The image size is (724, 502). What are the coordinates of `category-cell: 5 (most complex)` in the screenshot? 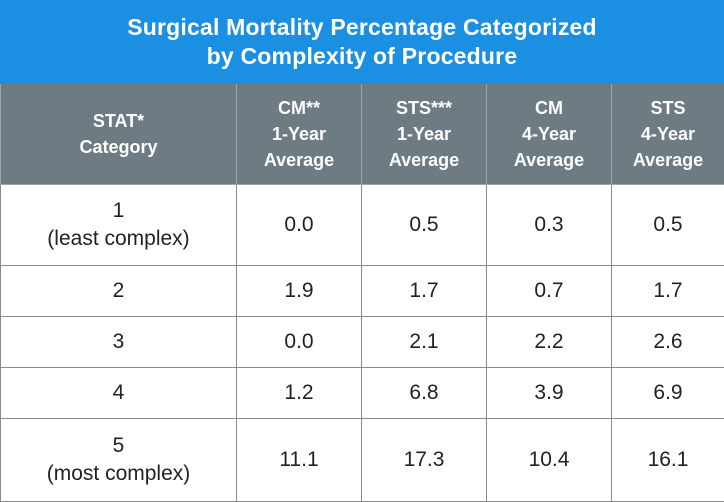 It's located at (119, 460).